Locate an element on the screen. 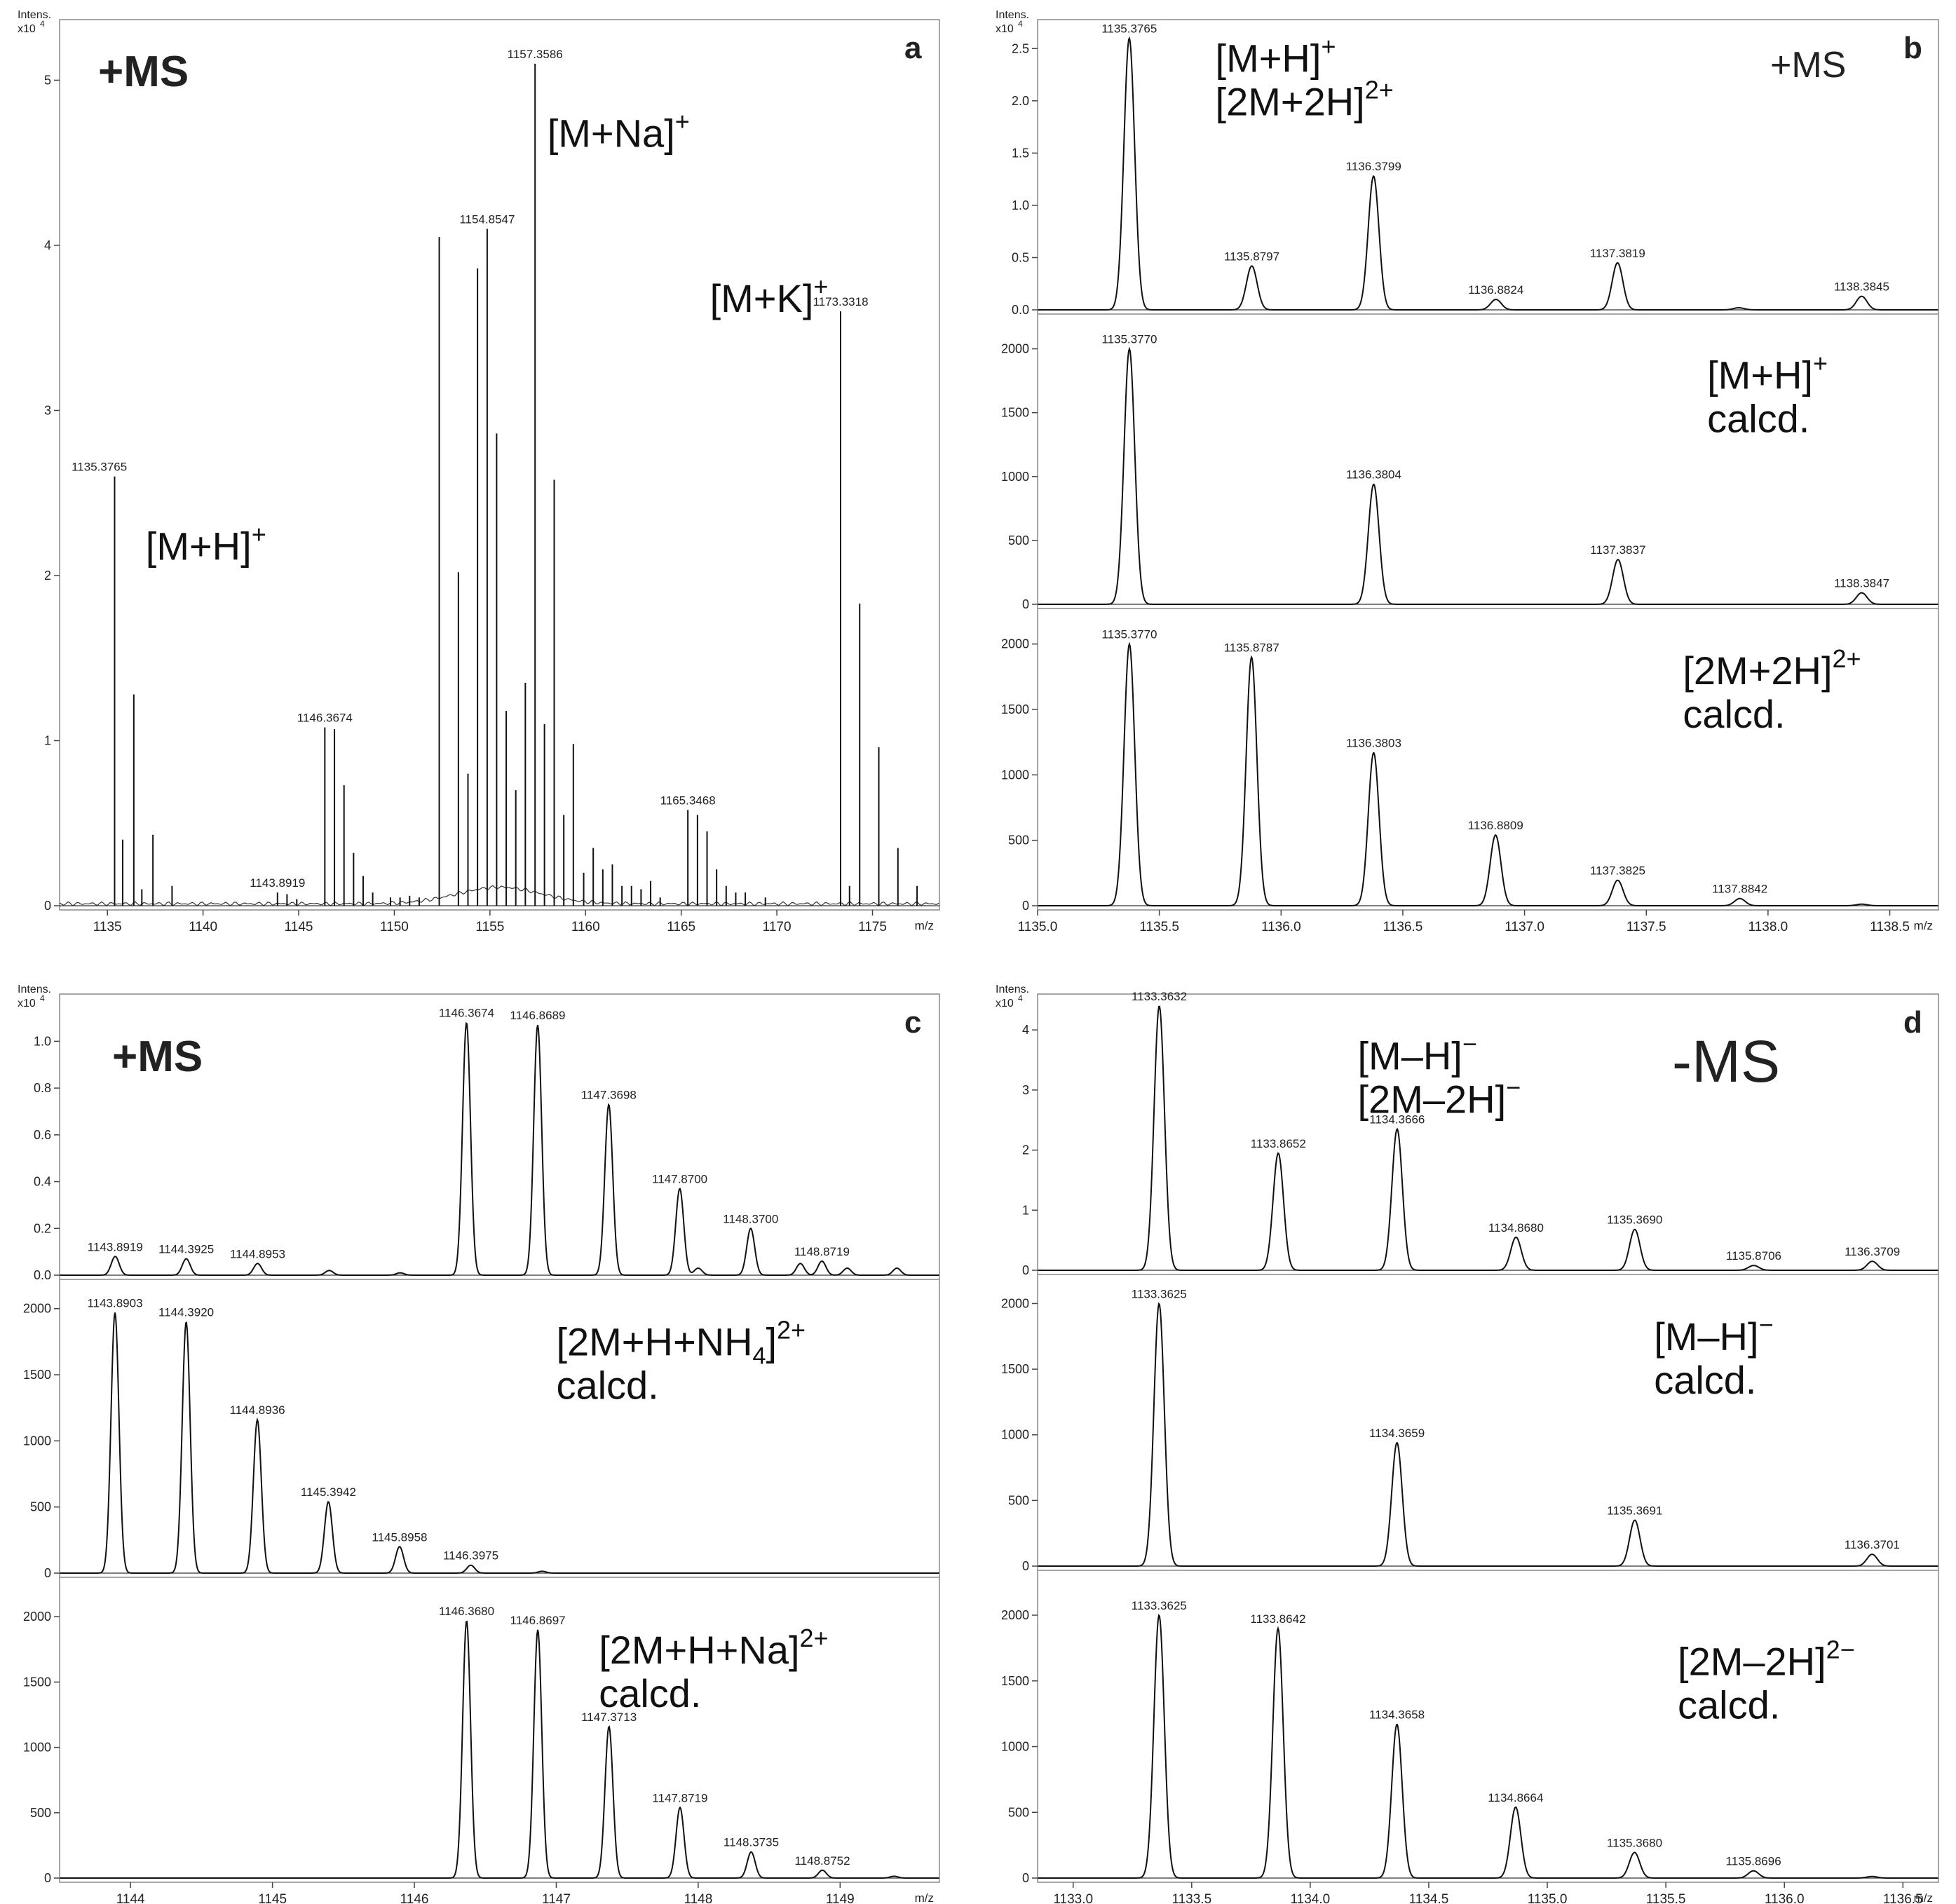  y-tick-label: 3 is located at coordinates (1025, 1090).